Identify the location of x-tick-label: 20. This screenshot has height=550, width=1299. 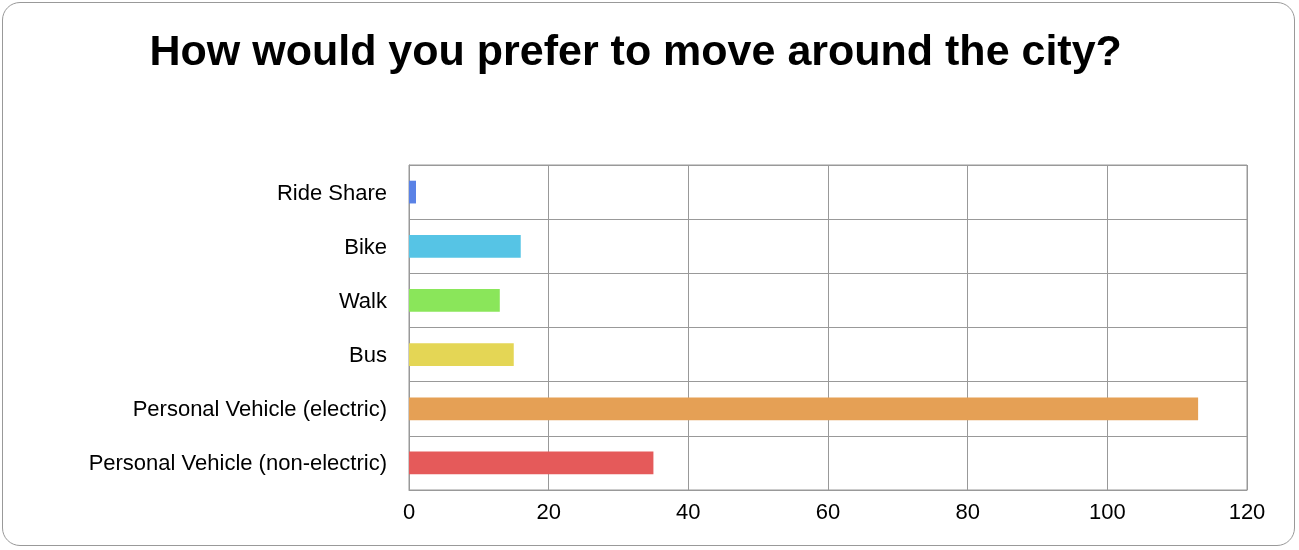
(548, 511).